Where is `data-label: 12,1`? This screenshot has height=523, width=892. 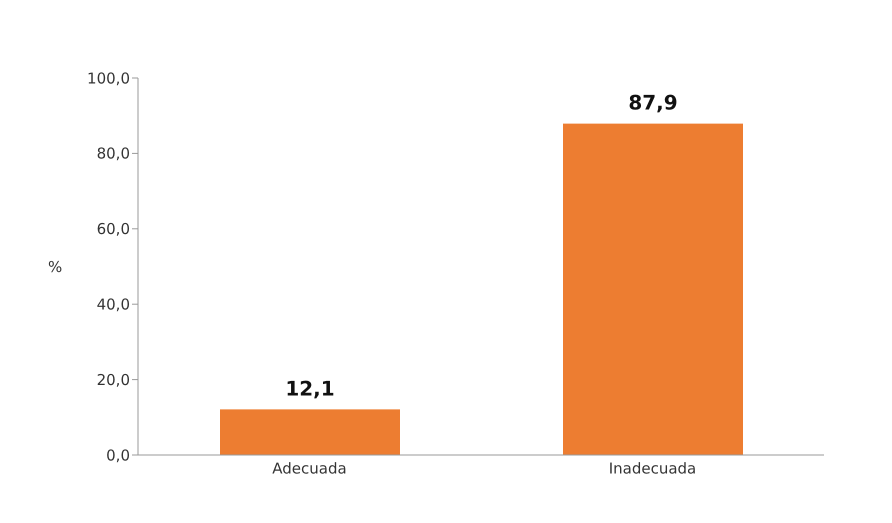
data-label: 12,1 is located at coordinates (310, 388).